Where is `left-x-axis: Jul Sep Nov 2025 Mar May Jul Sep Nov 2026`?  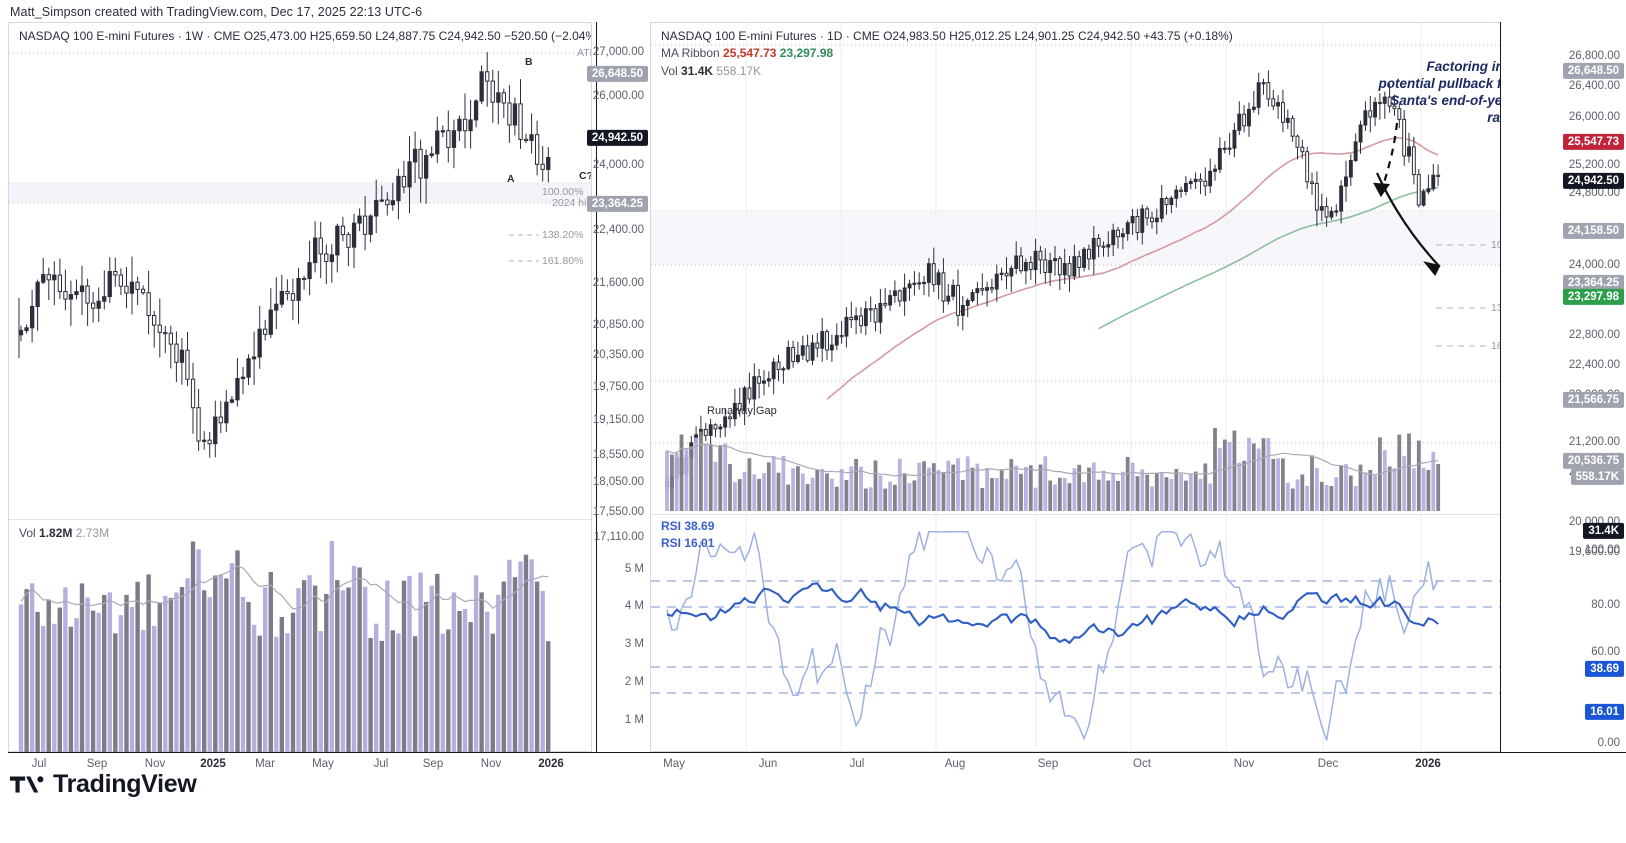
left-x-axis: Jul Sep Nov 2025 Mar May Jul Sep Nov 2026 is located at coordinates (329, 765).